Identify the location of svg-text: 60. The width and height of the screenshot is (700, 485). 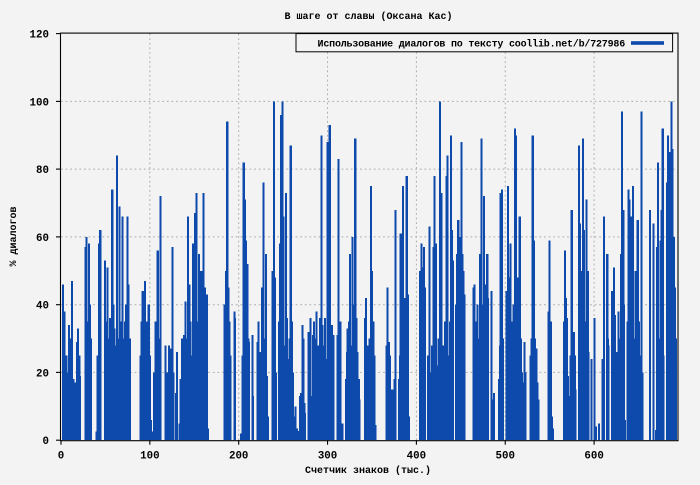
(42, 239).